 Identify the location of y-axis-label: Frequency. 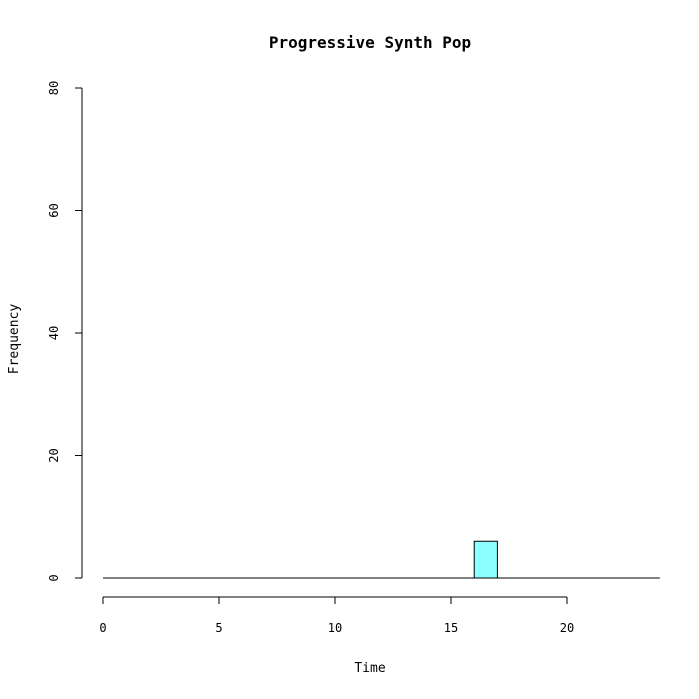
(14, 339).